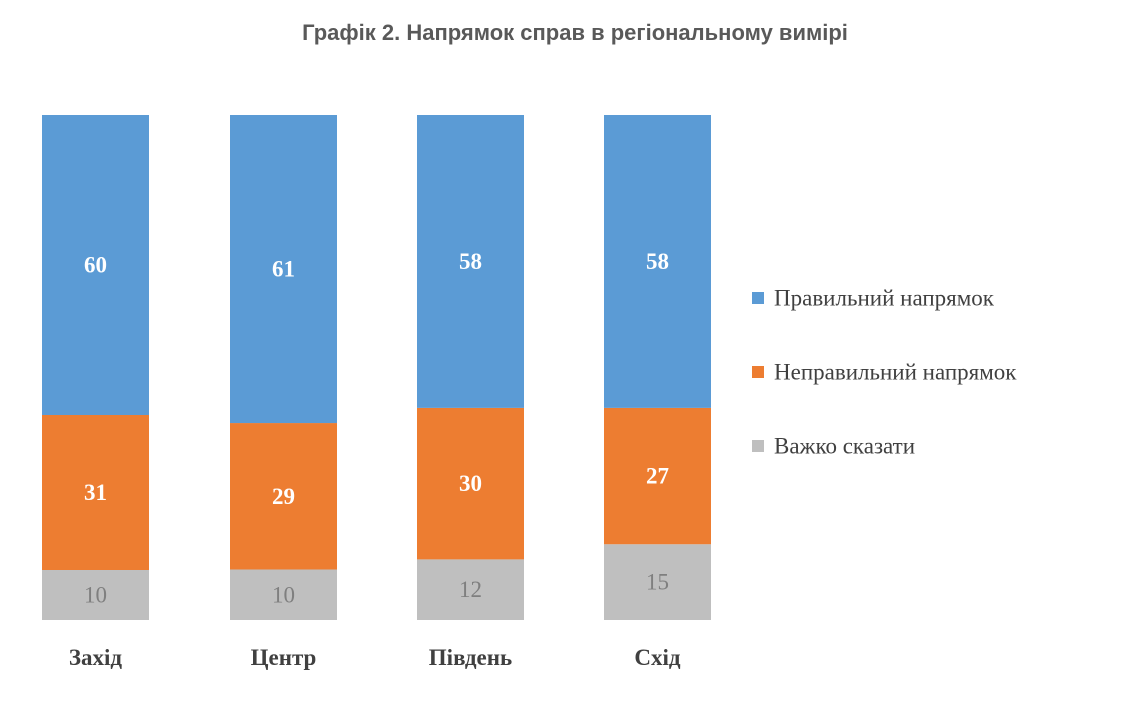 This screenshot has height=728, width=1123. I want to click on data-label: 27, so click(657, 476).